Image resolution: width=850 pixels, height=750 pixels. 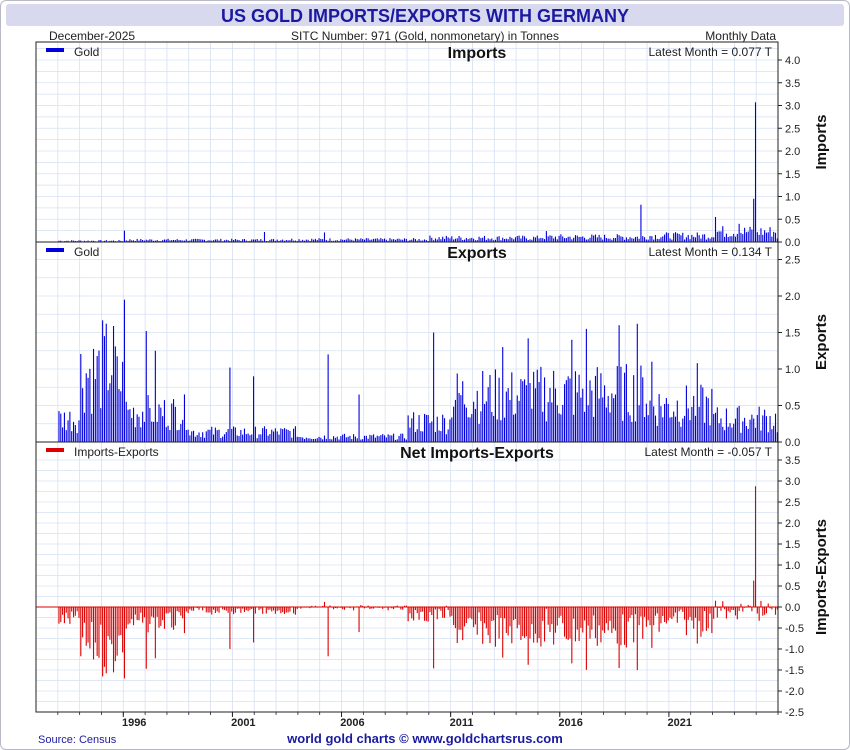 I want to click on y-axis-label: Imports-Exports, so click(x=821, y=577).